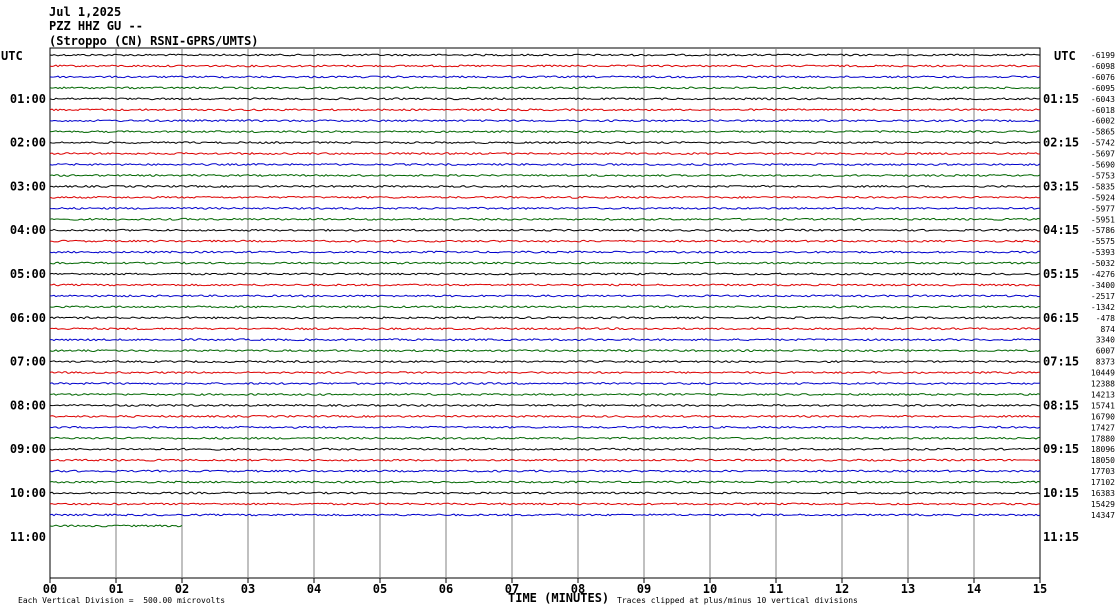 This screenshot has width=1120, height=614. What do you see at coordinates (1105, 340) in the screenshot?
I see `trace-offset-label: 3340` at bounding box center [1105, 340].